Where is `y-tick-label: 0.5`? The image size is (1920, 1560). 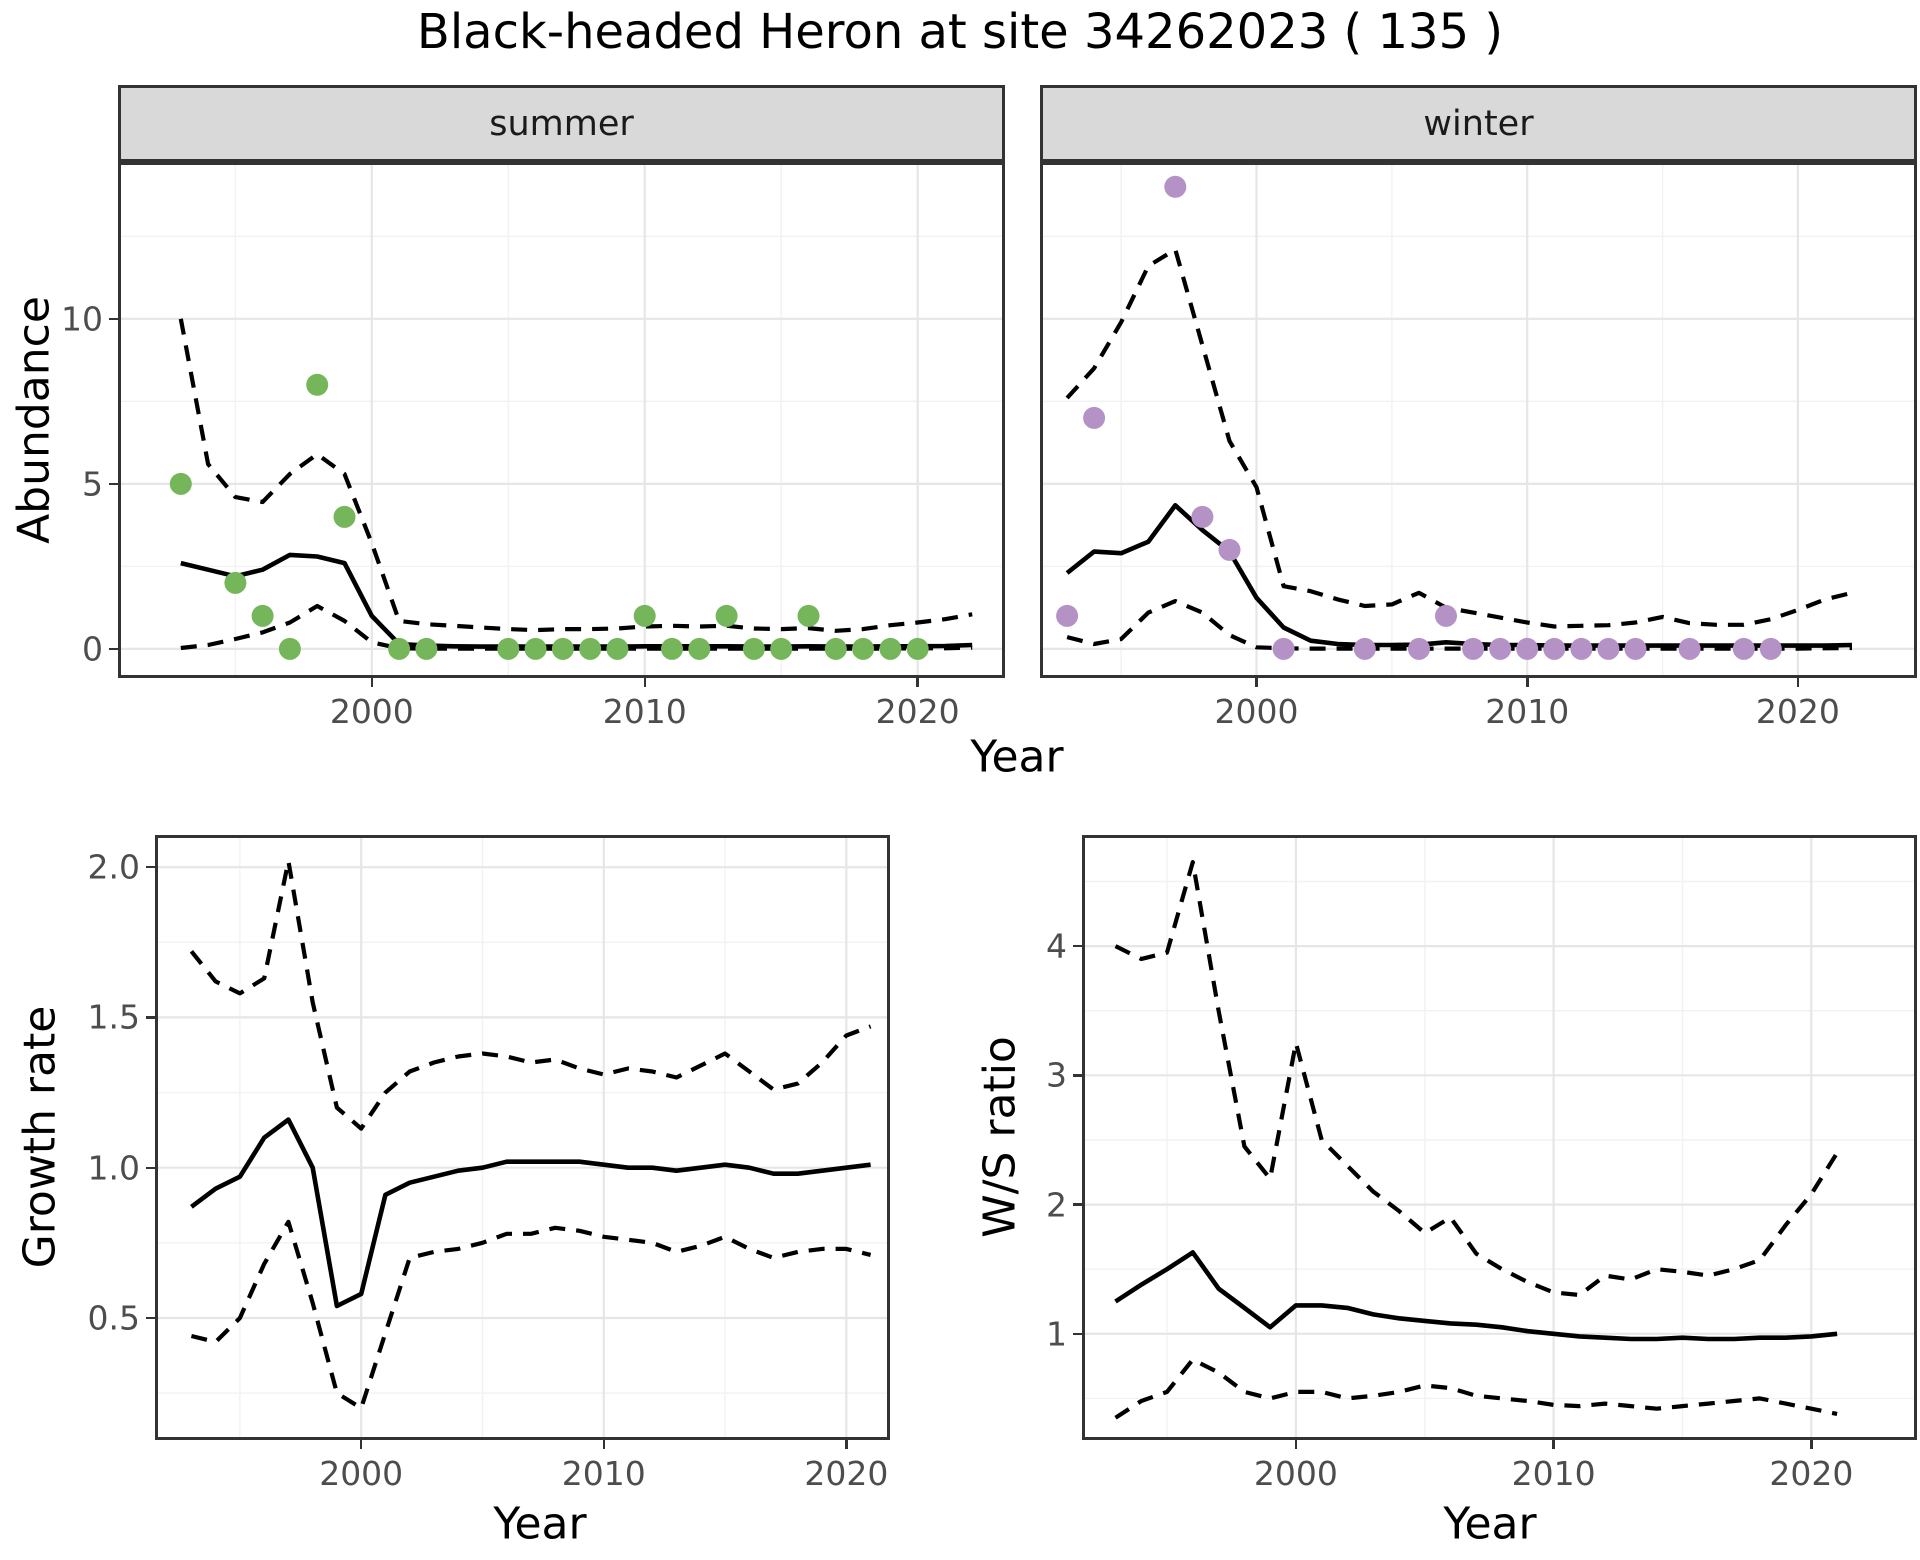
y-tick-label: 0.5 is located at coordinates (113, 1318).